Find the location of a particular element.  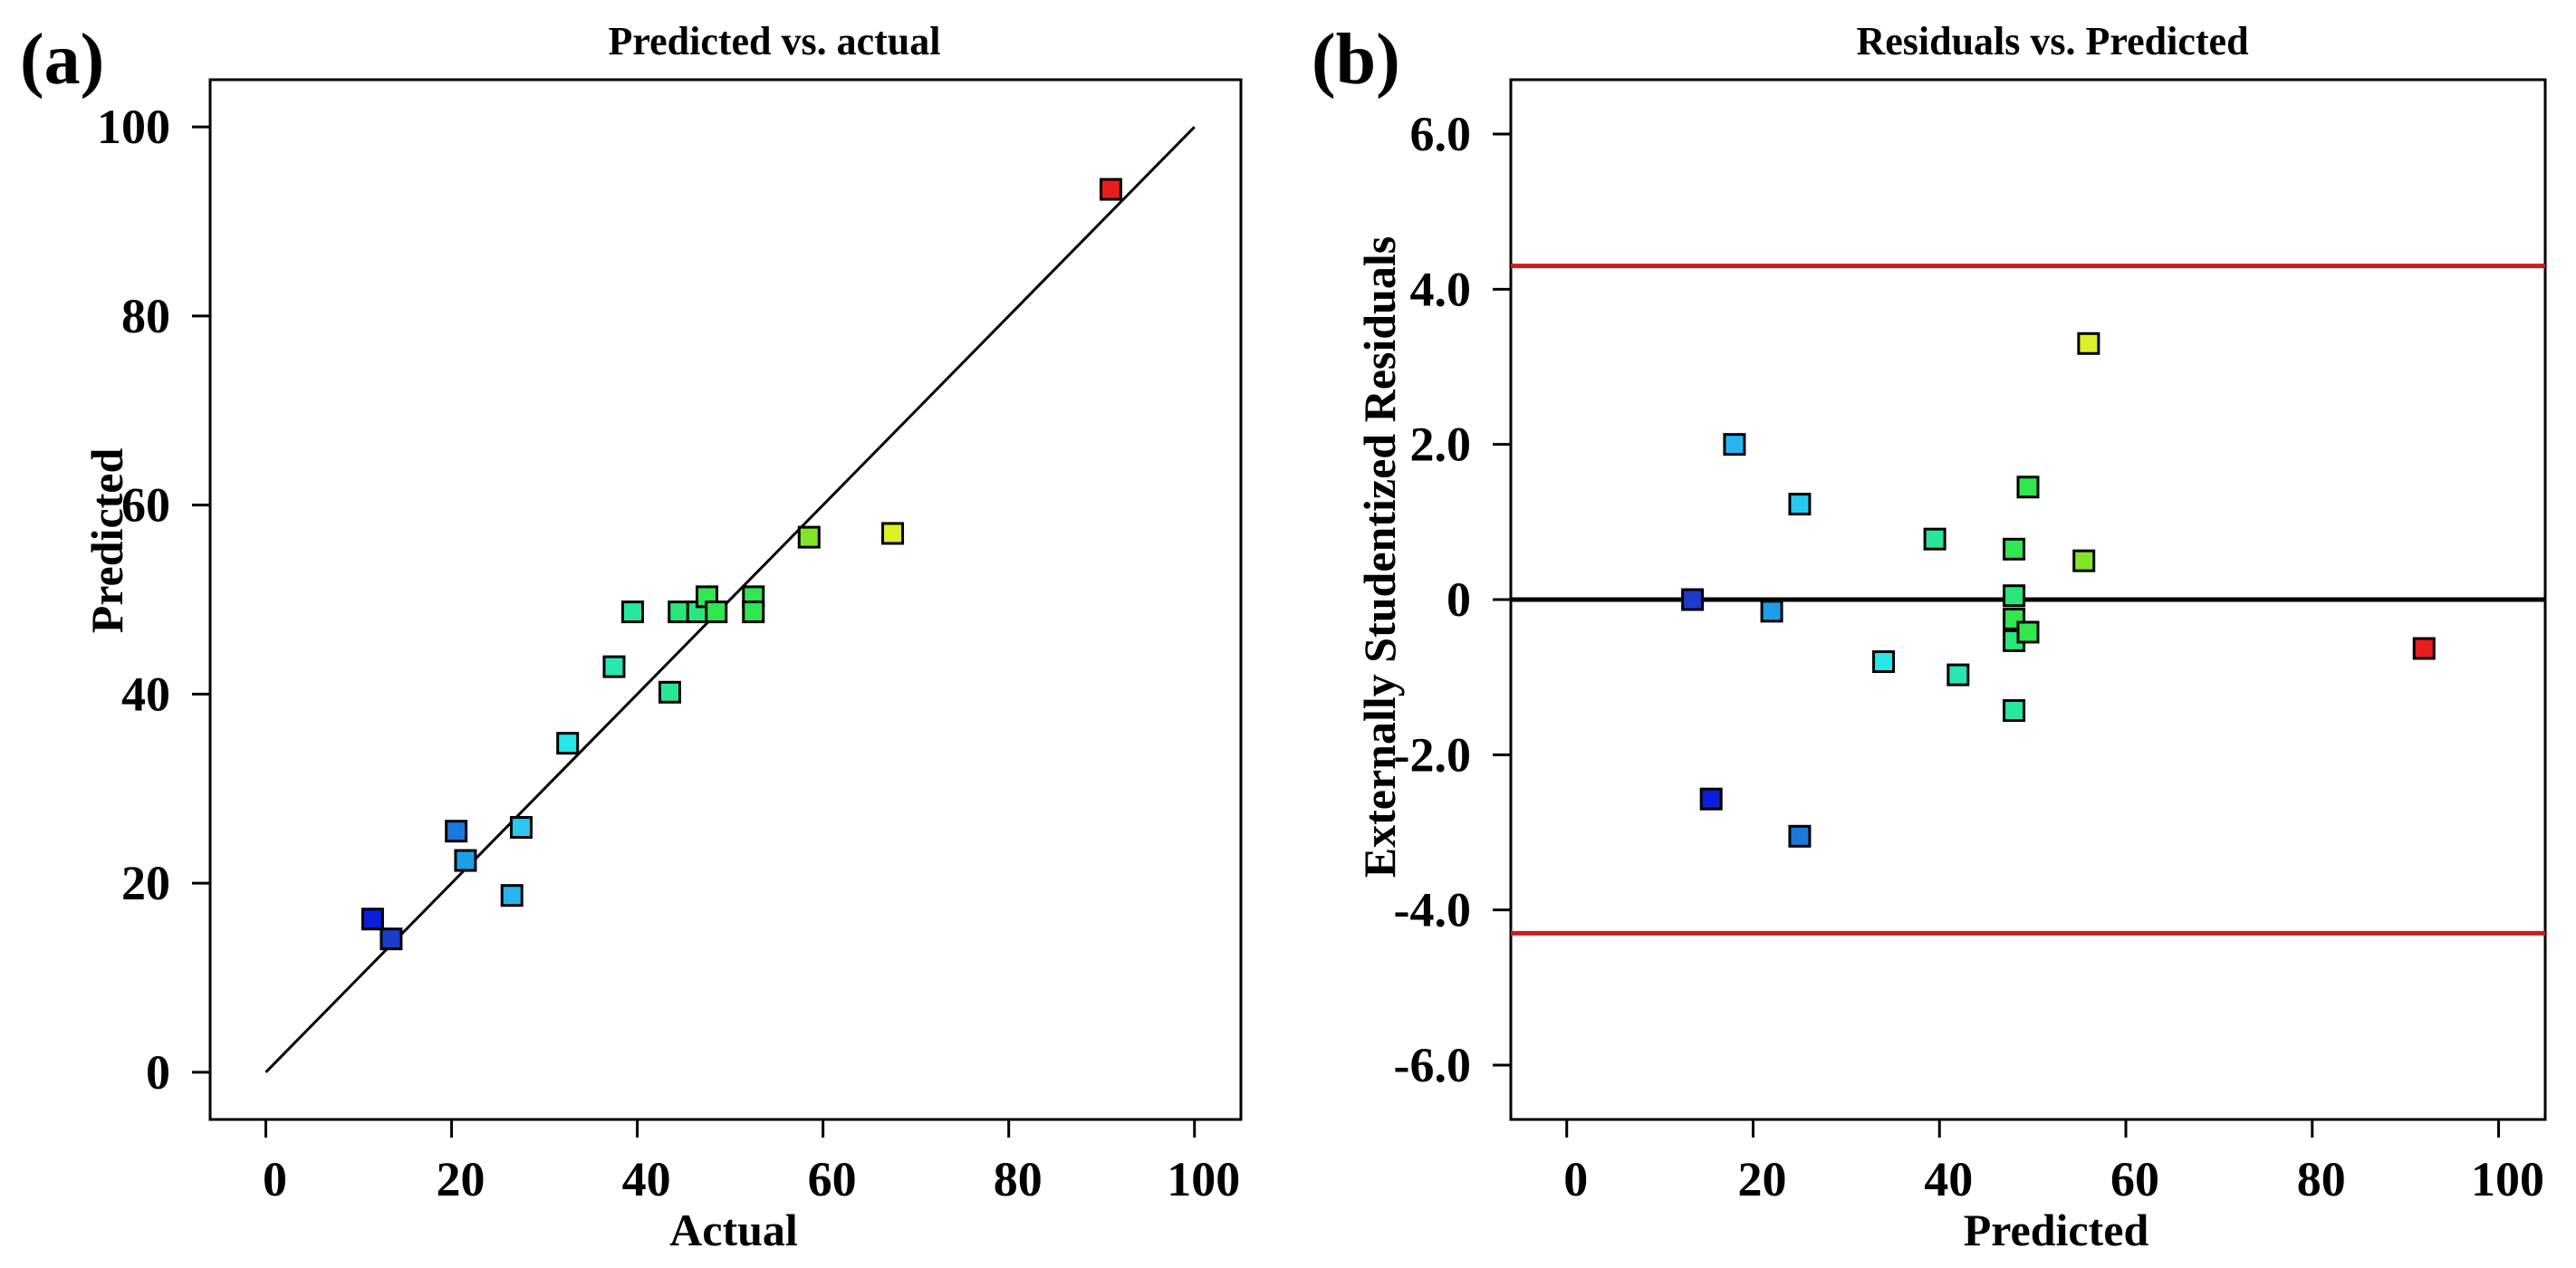

panel-b-label: (b) is located at coordinates (1356, 60).